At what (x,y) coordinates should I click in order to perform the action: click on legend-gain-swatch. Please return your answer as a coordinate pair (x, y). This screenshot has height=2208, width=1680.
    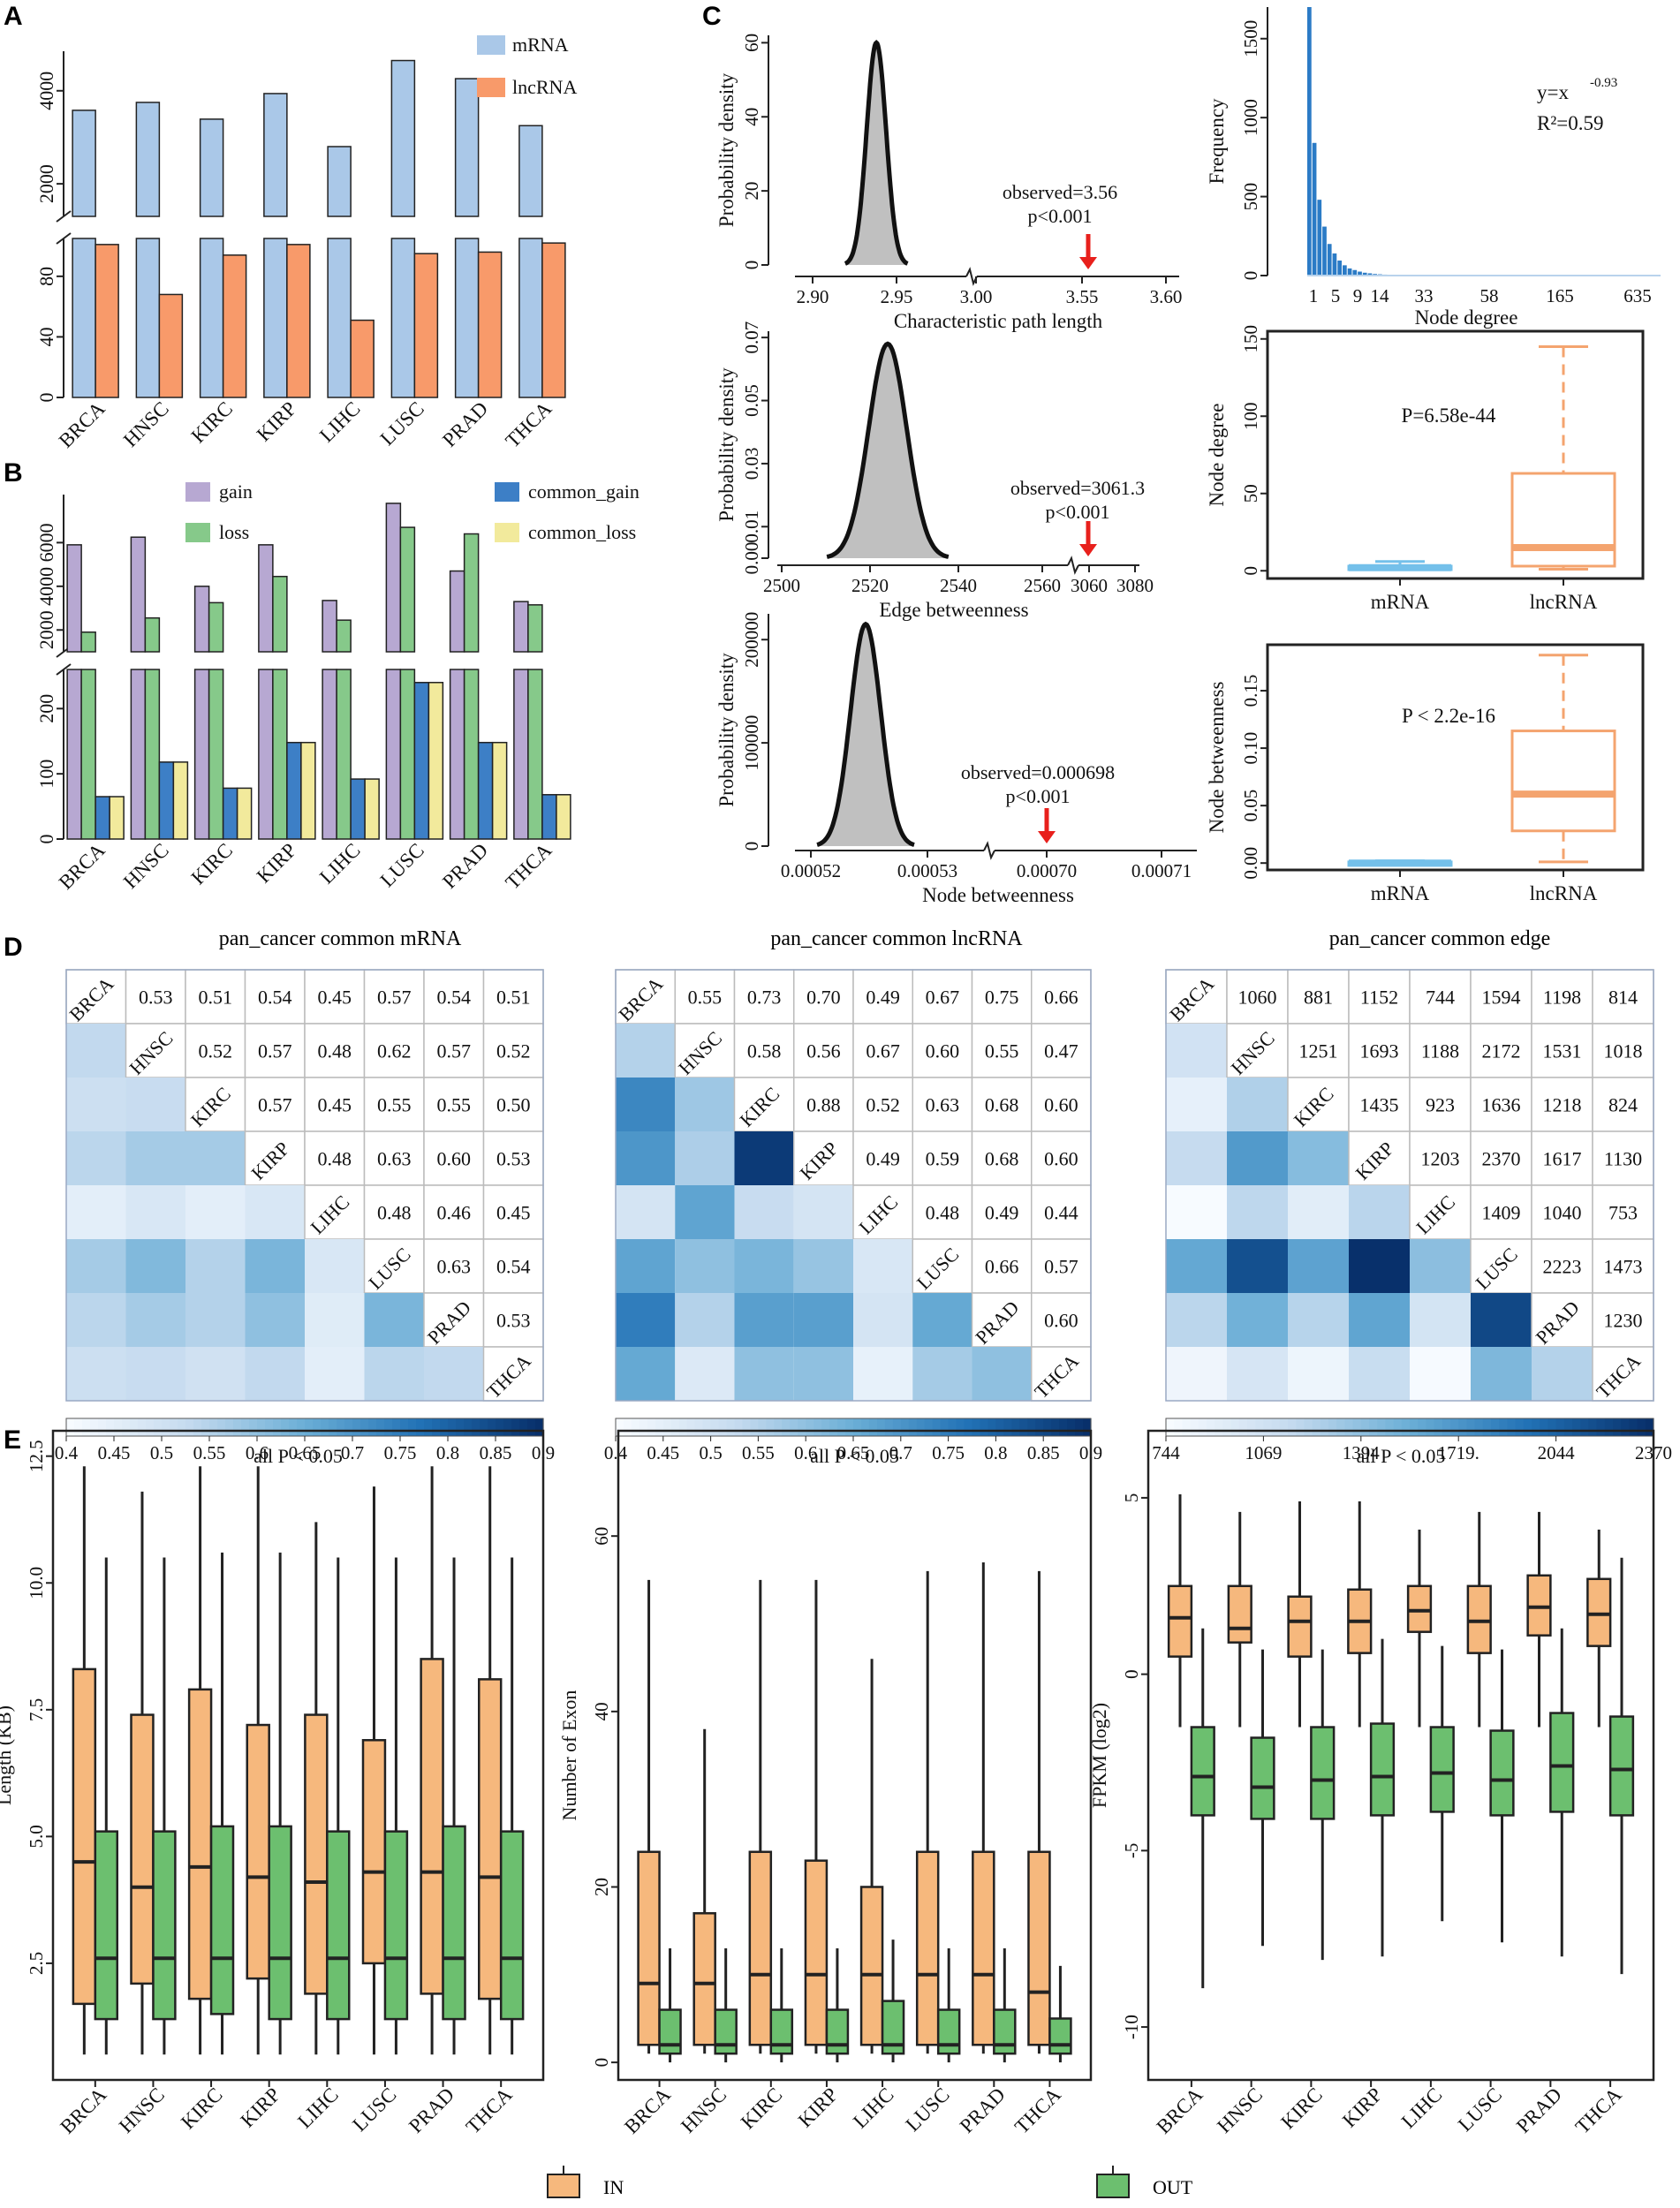
    Looking at the image, I should click on (197, 492).